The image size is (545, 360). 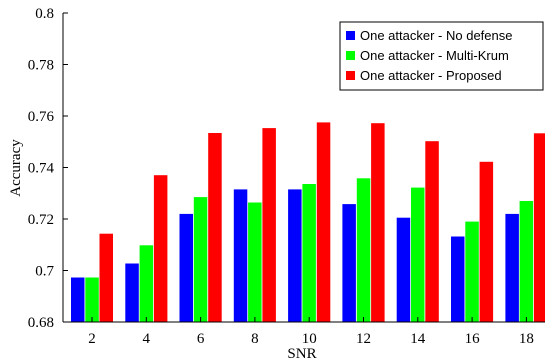 I want to click on x-tick-label: 10, so click(x=309, y=339).